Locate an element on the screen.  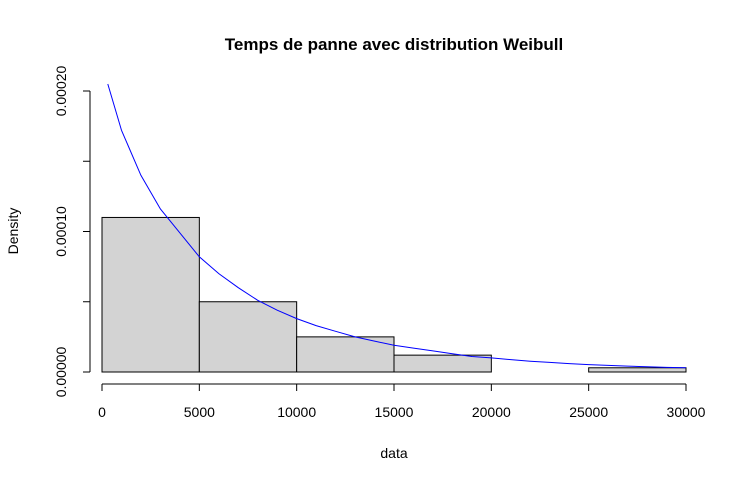
x-tick-label: 0 is located at coordinates (102, 412).